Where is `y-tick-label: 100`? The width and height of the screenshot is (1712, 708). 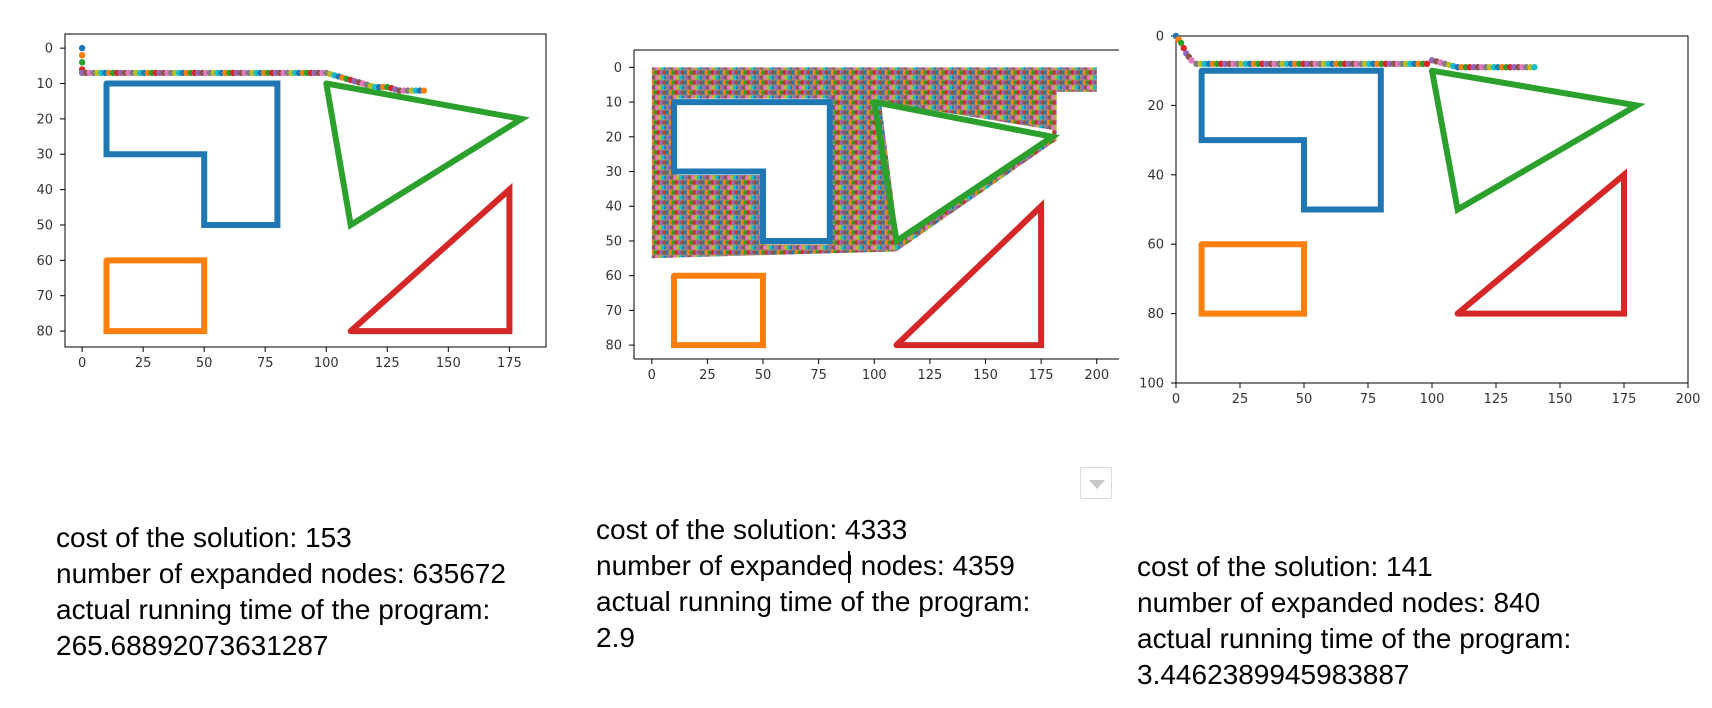 y-tick-label: 100 is located at coordinates (1151, 384).